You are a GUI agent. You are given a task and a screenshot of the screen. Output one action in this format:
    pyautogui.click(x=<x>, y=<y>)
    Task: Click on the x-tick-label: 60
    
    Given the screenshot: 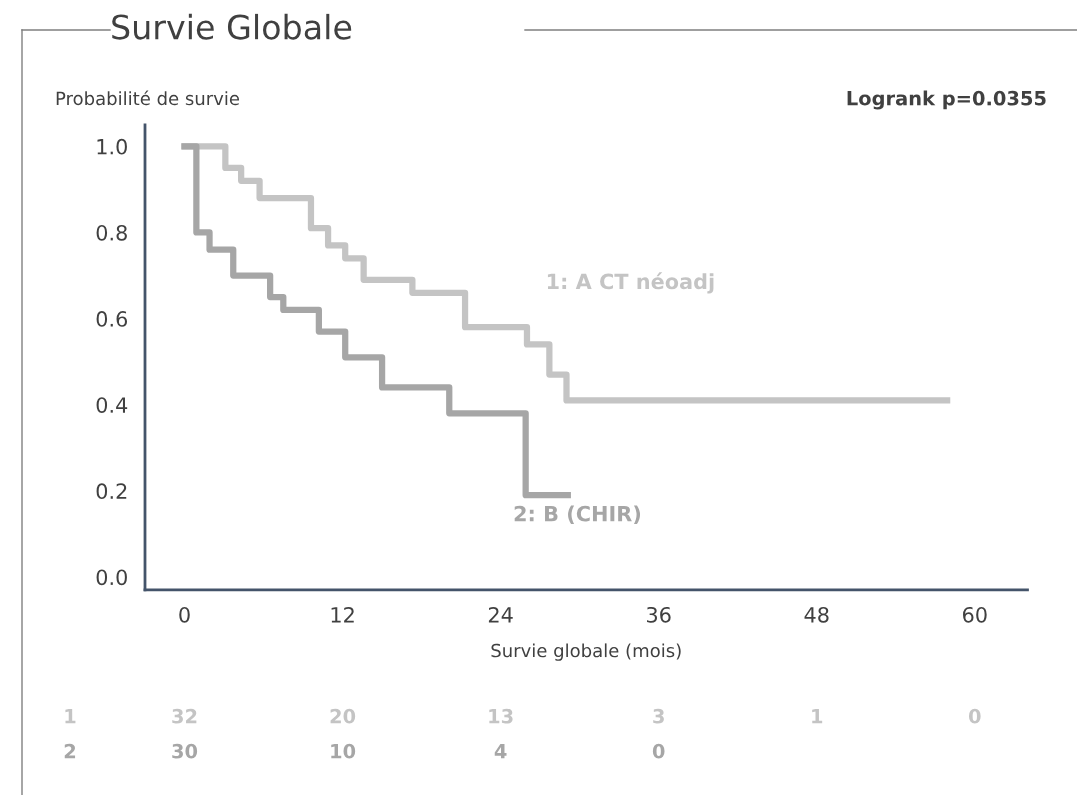 What is the action you would take?
    pyautogui.click(x=975, y=614)
    